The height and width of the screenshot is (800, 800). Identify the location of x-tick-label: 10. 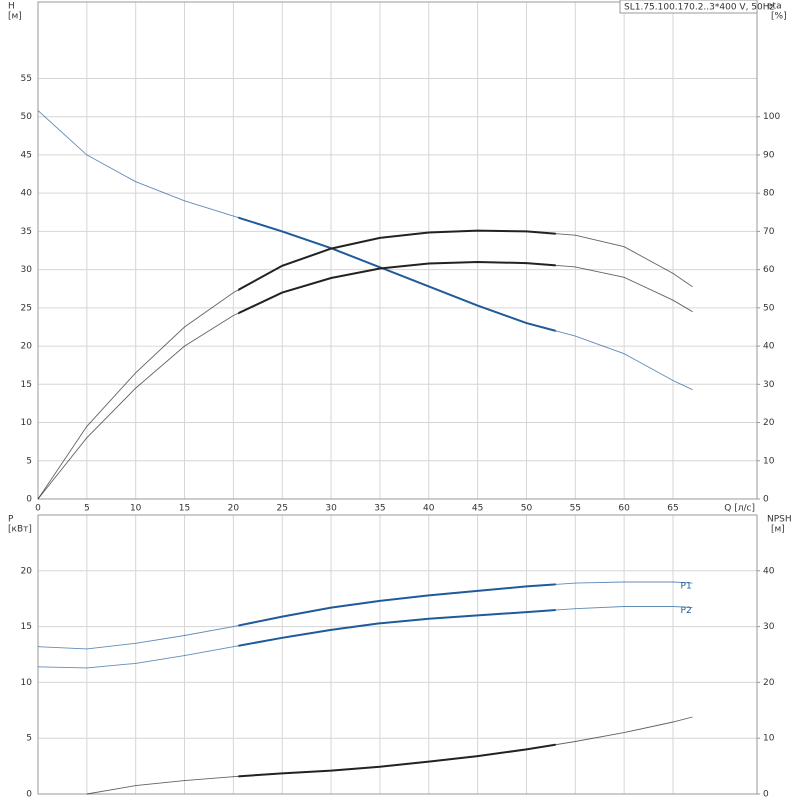
(136, 509).